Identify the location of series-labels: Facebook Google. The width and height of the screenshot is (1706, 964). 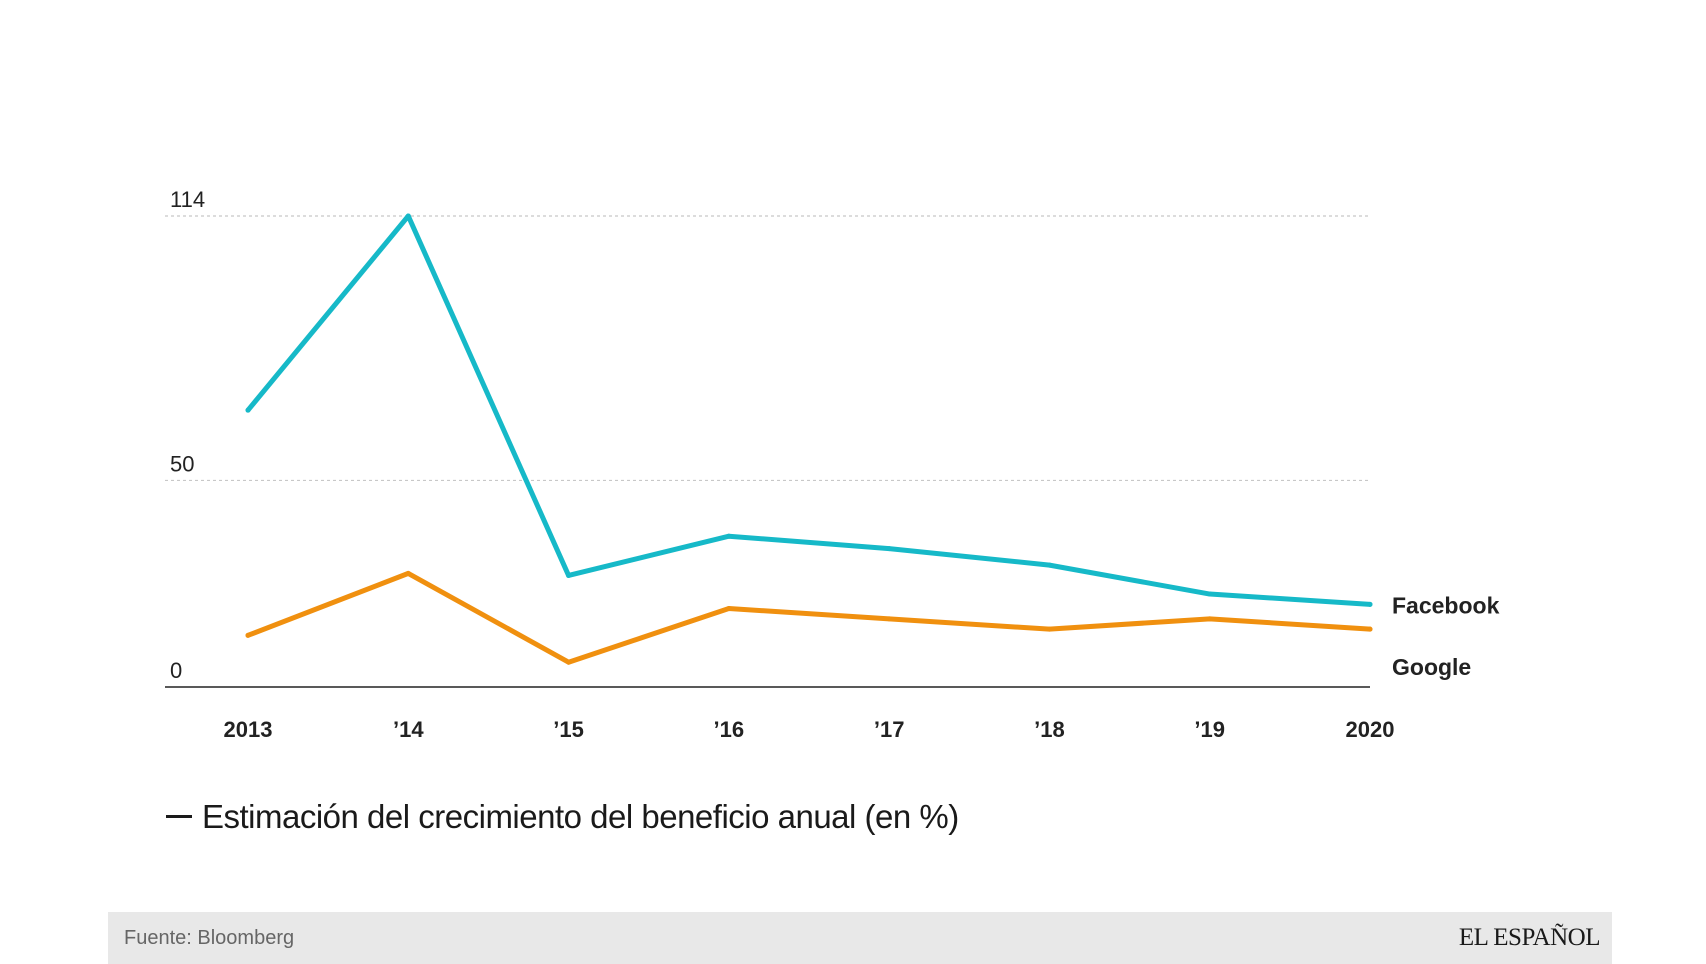
(1446, 636).